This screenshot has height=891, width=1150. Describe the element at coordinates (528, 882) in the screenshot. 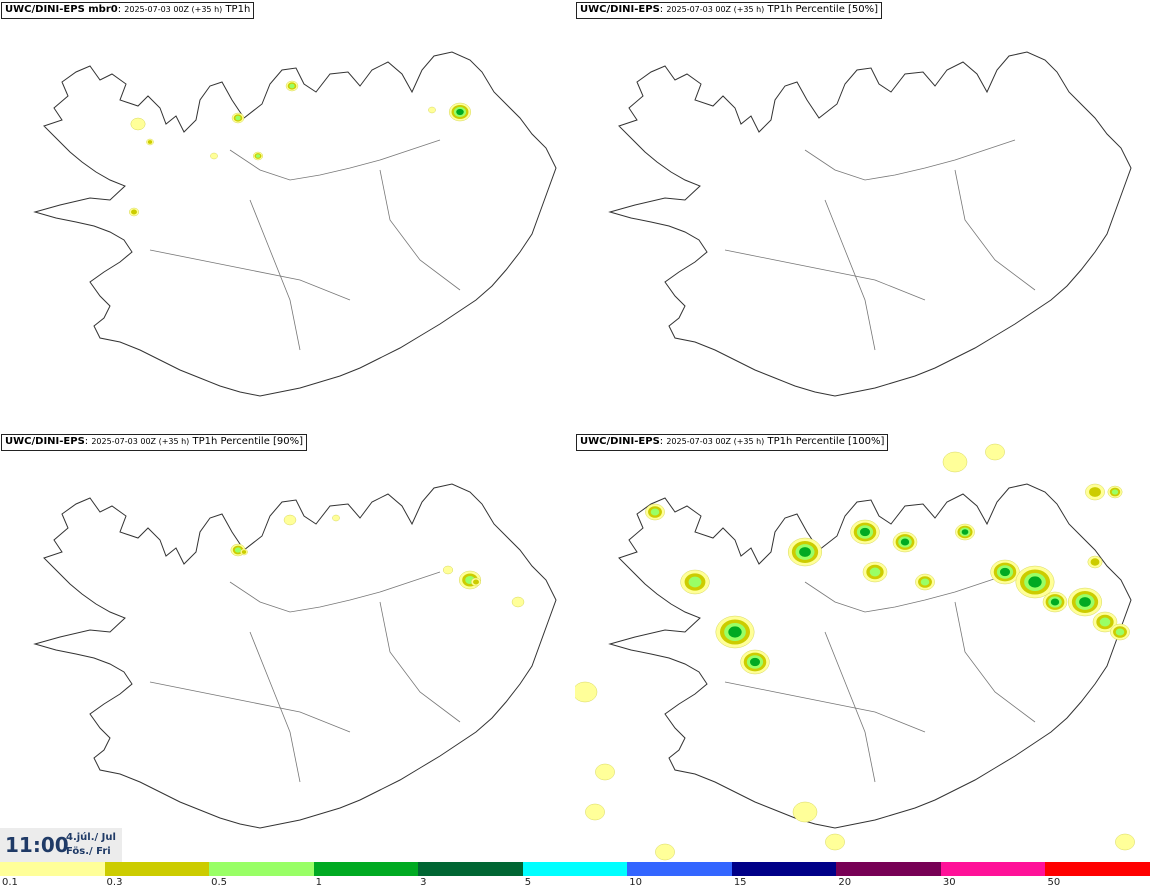

I see `colorbar-label: 5` at that location.